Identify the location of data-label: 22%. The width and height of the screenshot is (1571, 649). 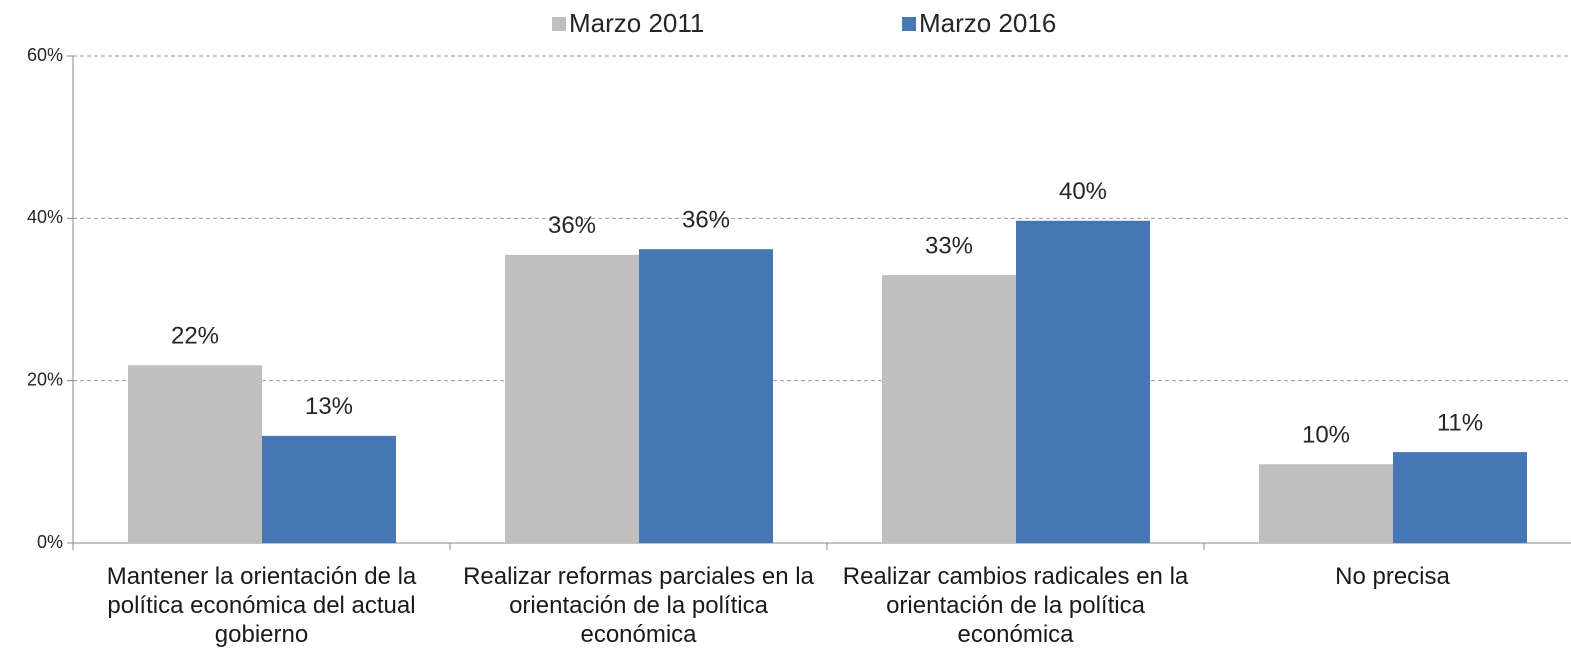
(195, 336).